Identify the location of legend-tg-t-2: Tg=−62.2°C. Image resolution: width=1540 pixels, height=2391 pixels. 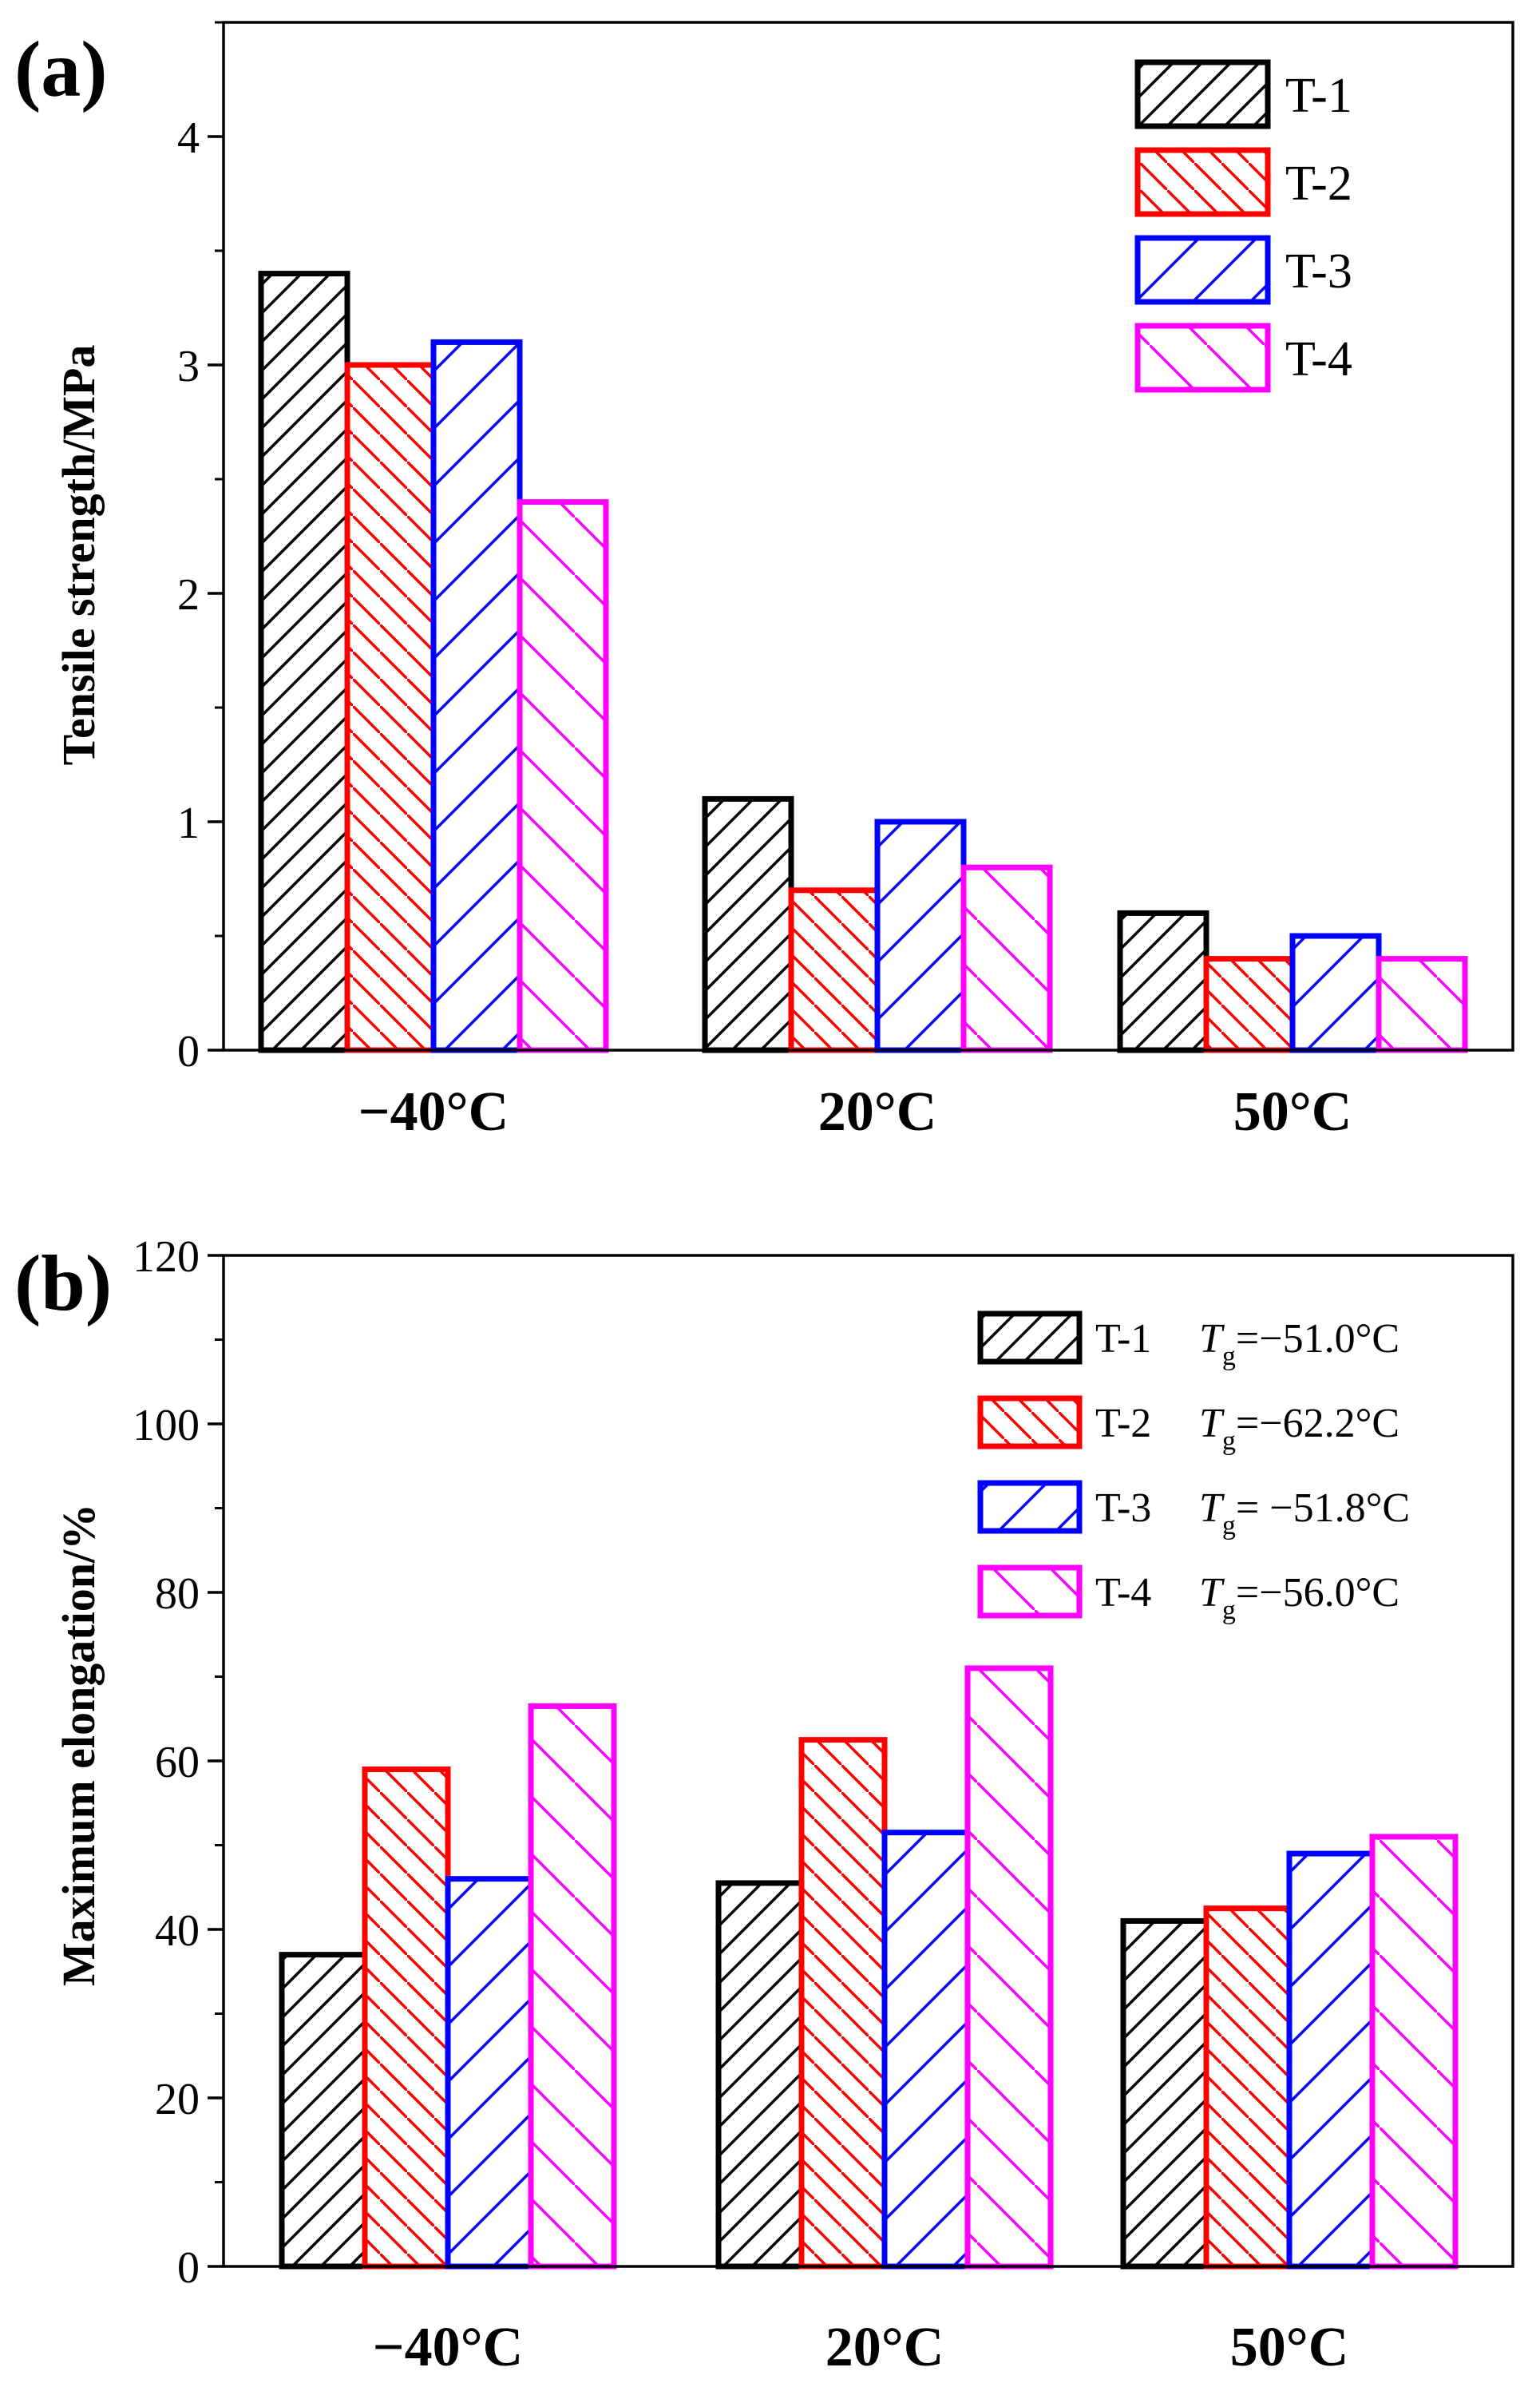
(1299, 1428).